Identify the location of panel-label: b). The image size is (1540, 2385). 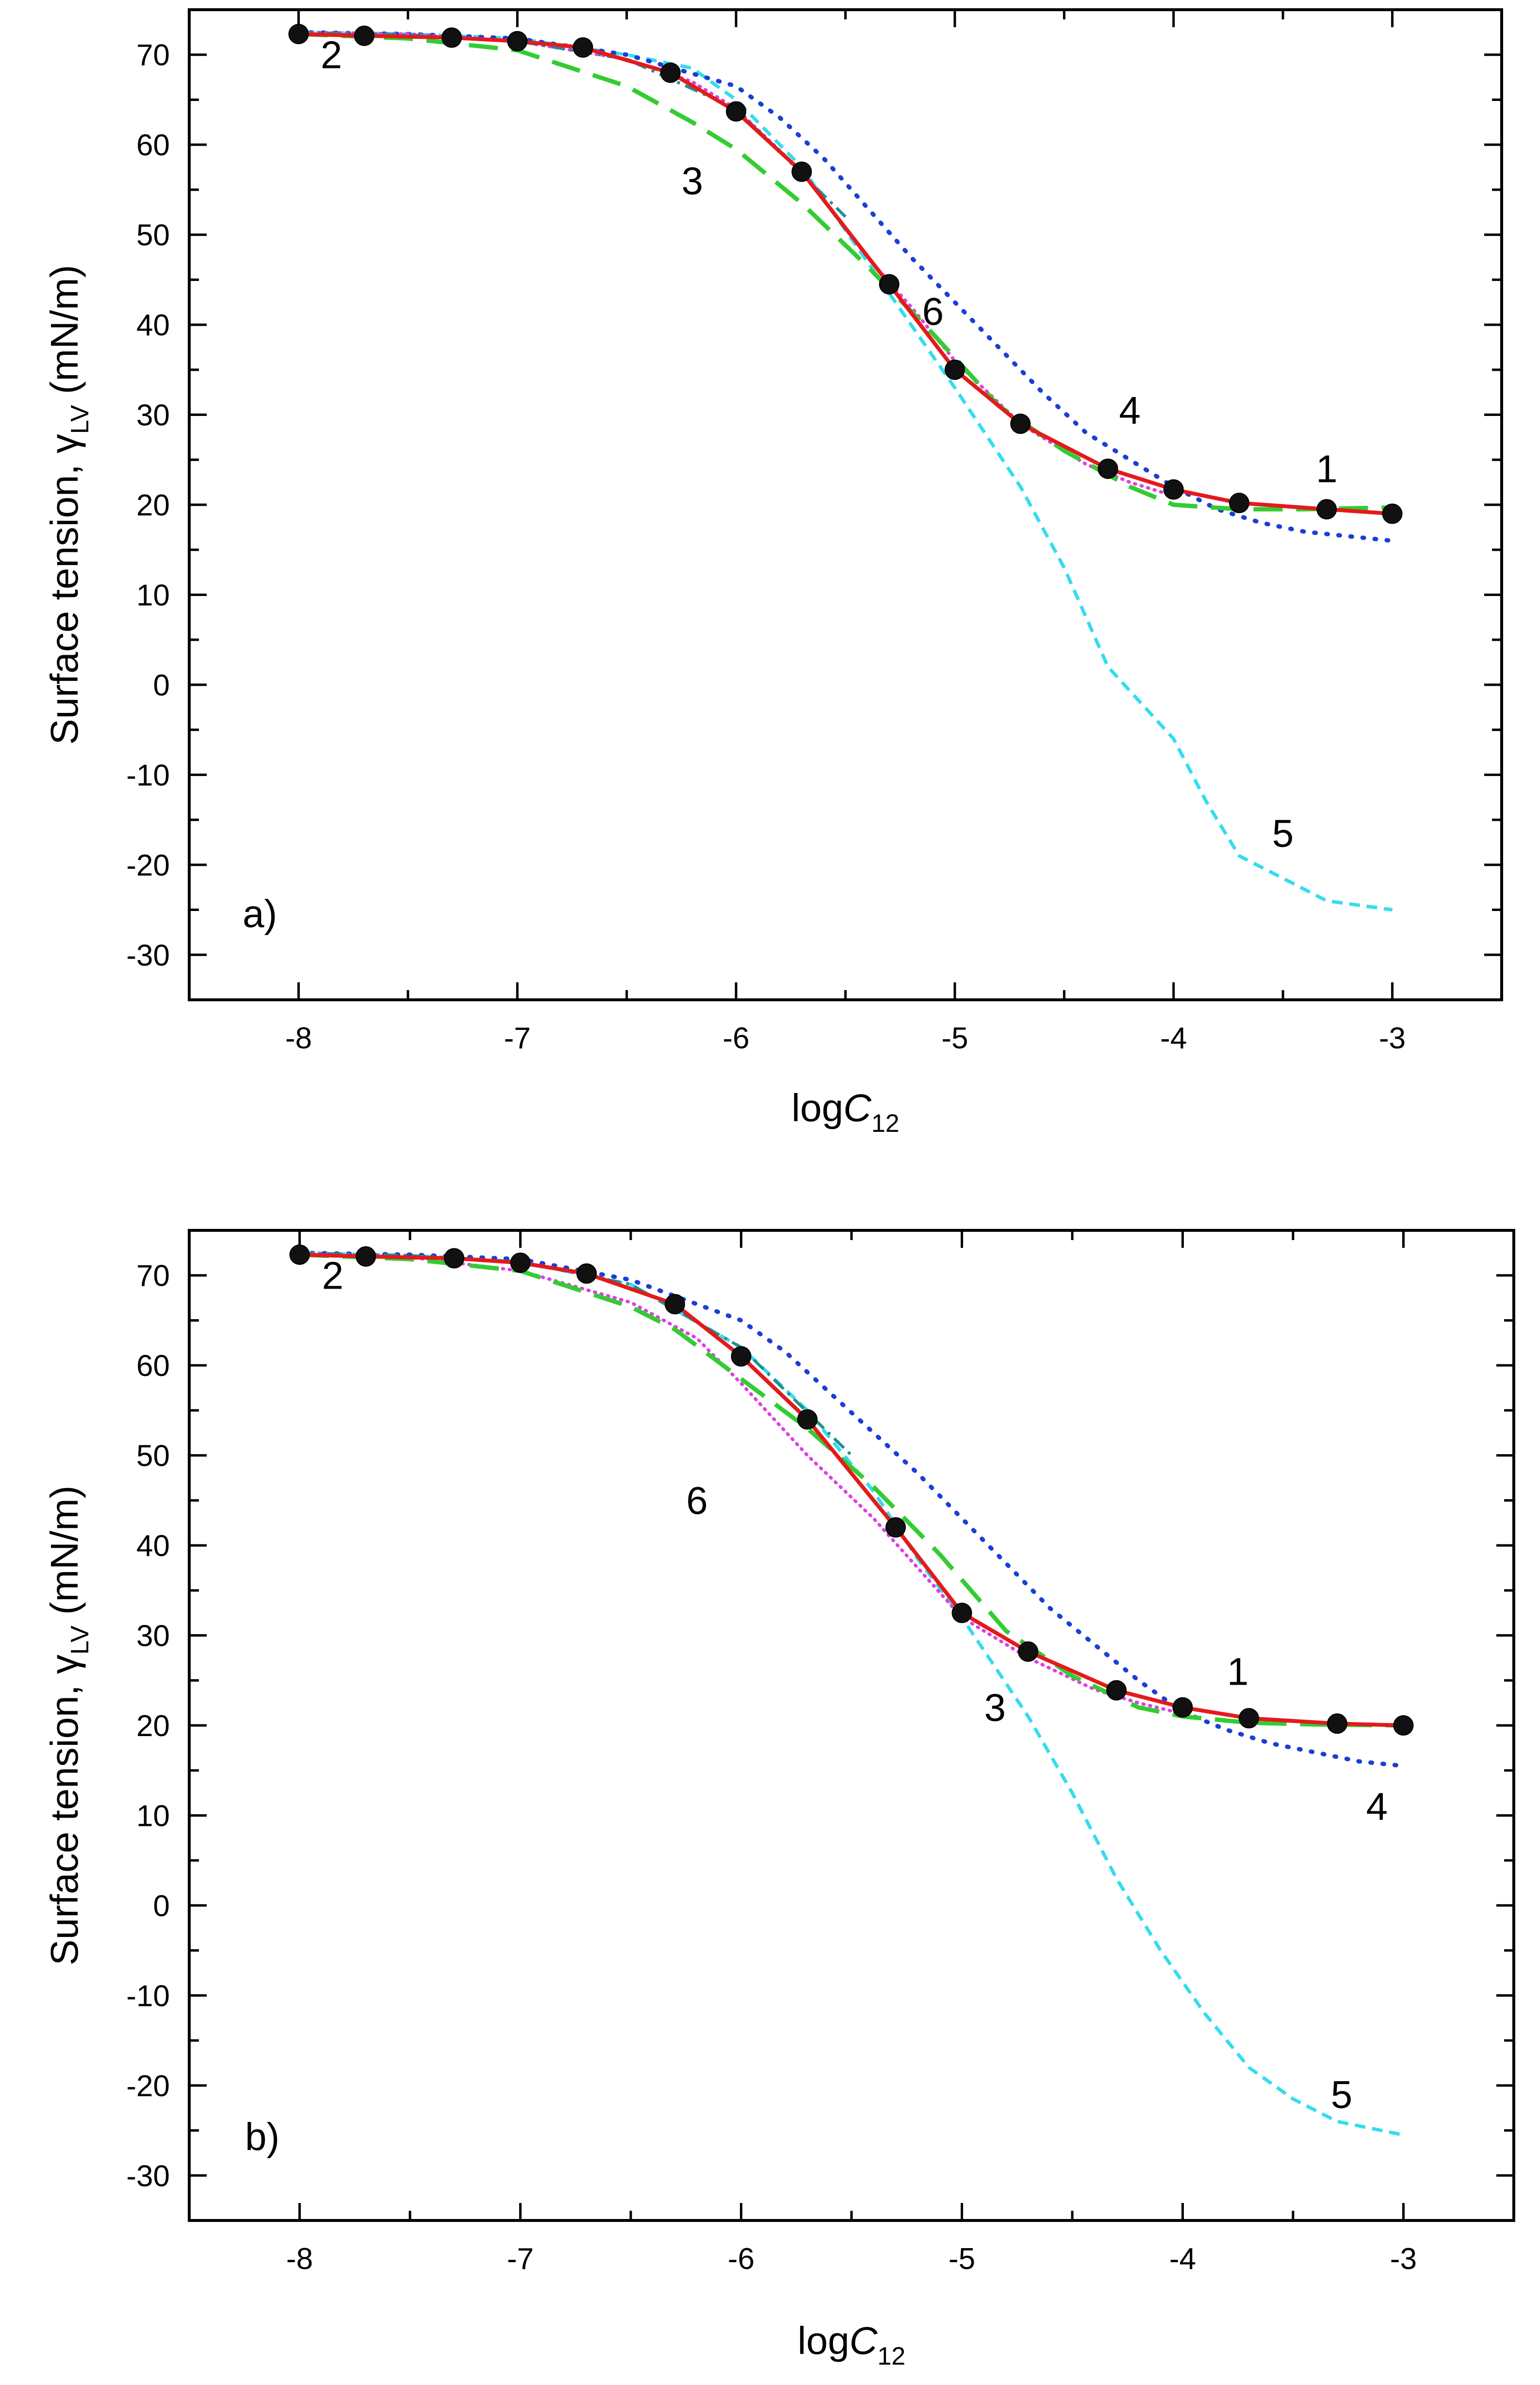
(262, 2136).